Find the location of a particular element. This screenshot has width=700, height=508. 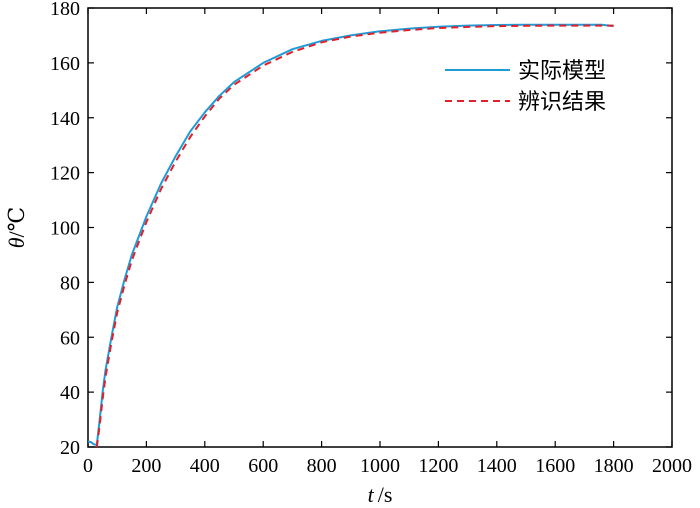

x-tick-label: 1000 is located at coordinates (380, 466).